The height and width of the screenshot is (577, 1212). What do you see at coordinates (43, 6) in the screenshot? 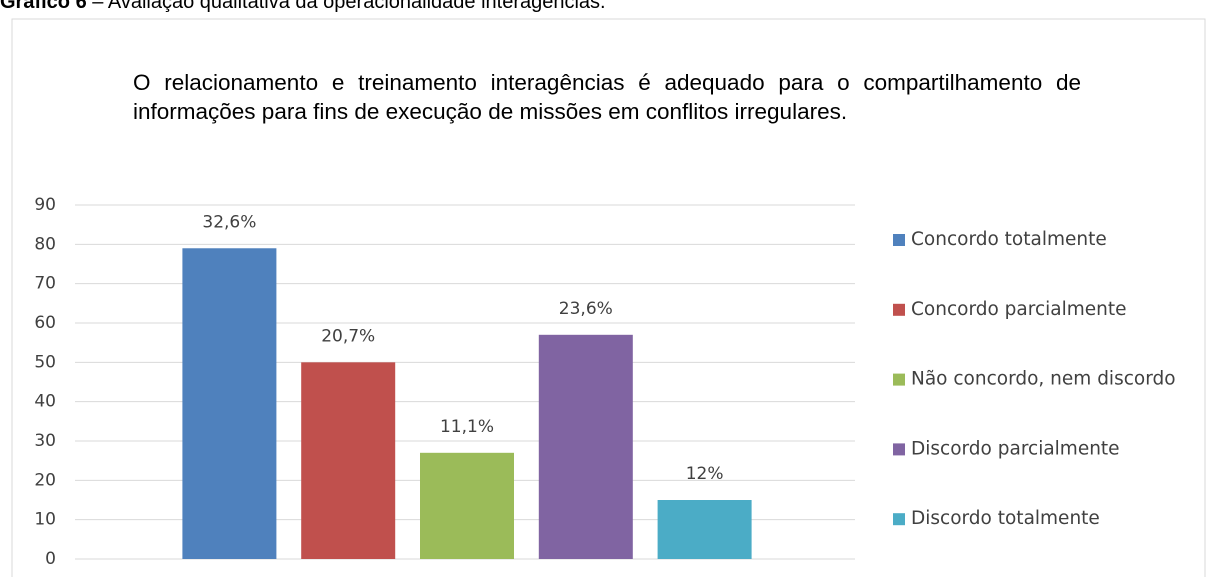
I see `caption-label: Gráfico 6` at bounding box center [43, 6].